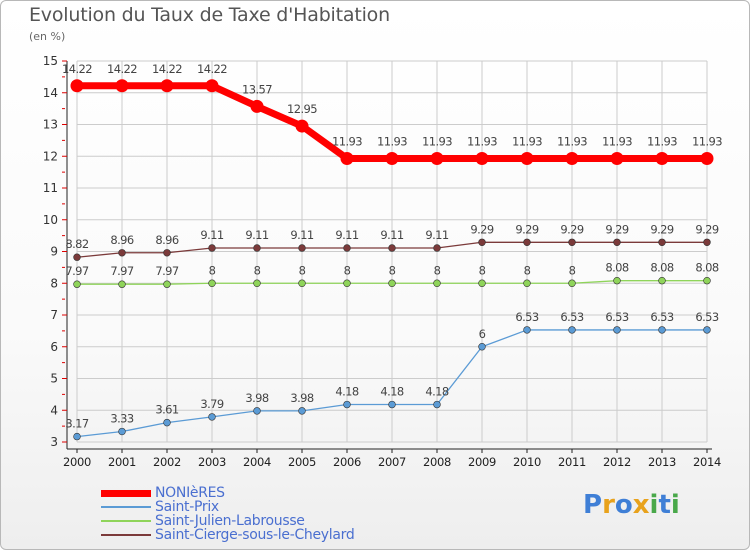 Image resolution: width=750 pixels, height=551 pixels. I want to click on legend-label: Saint-Prix, so click(187, 507).